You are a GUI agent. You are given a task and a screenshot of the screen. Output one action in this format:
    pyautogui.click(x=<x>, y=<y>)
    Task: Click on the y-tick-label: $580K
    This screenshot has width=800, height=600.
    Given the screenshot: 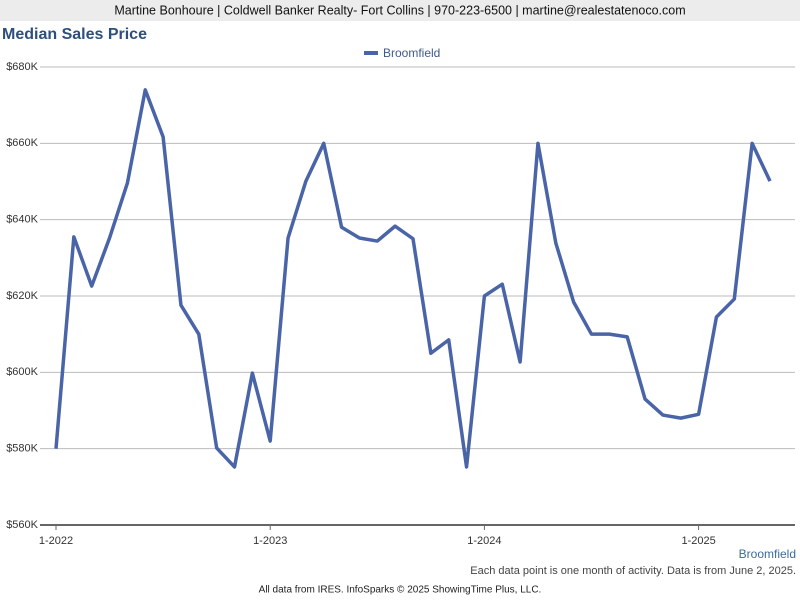 What is the action you would take?
    pyautogui.click(x=22, y=449)
    